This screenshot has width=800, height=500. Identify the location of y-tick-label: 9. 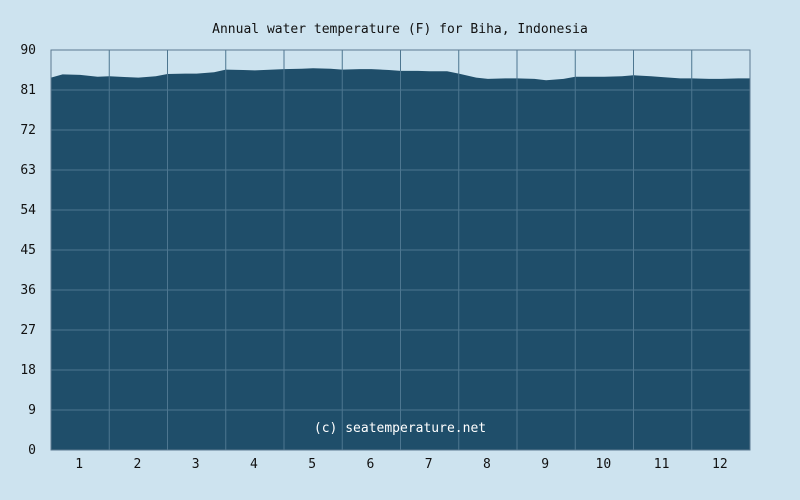
(32, 410).